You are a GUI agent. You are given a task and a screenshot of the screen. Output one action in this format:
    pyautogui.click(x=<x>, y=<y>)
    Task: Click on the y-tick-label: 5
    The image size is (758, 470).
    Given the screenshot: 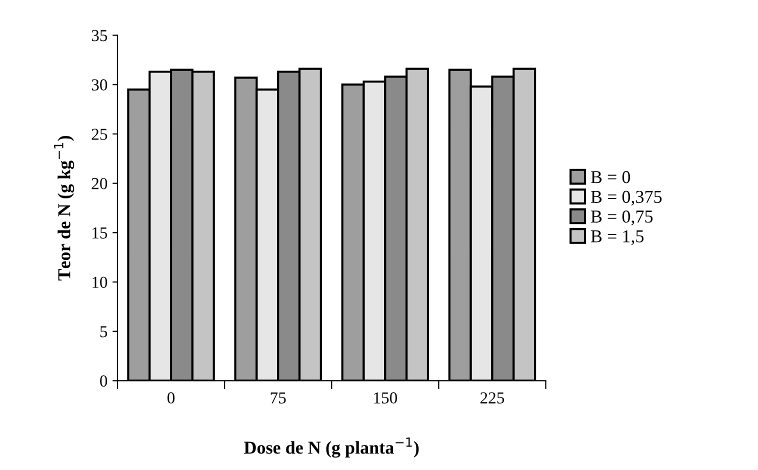 What is the action you would take?
    pyautogui.click(x=104, y=332)
    